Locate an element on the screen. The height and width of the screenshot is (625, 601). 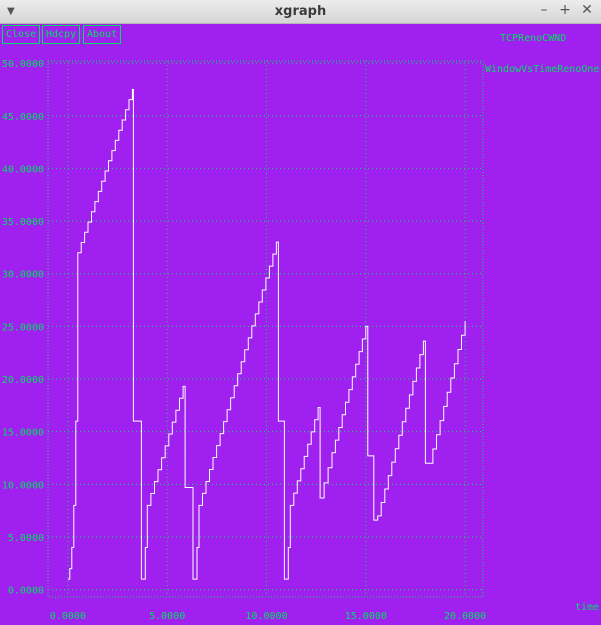
about-button: About is located at coordinates (102, 34).